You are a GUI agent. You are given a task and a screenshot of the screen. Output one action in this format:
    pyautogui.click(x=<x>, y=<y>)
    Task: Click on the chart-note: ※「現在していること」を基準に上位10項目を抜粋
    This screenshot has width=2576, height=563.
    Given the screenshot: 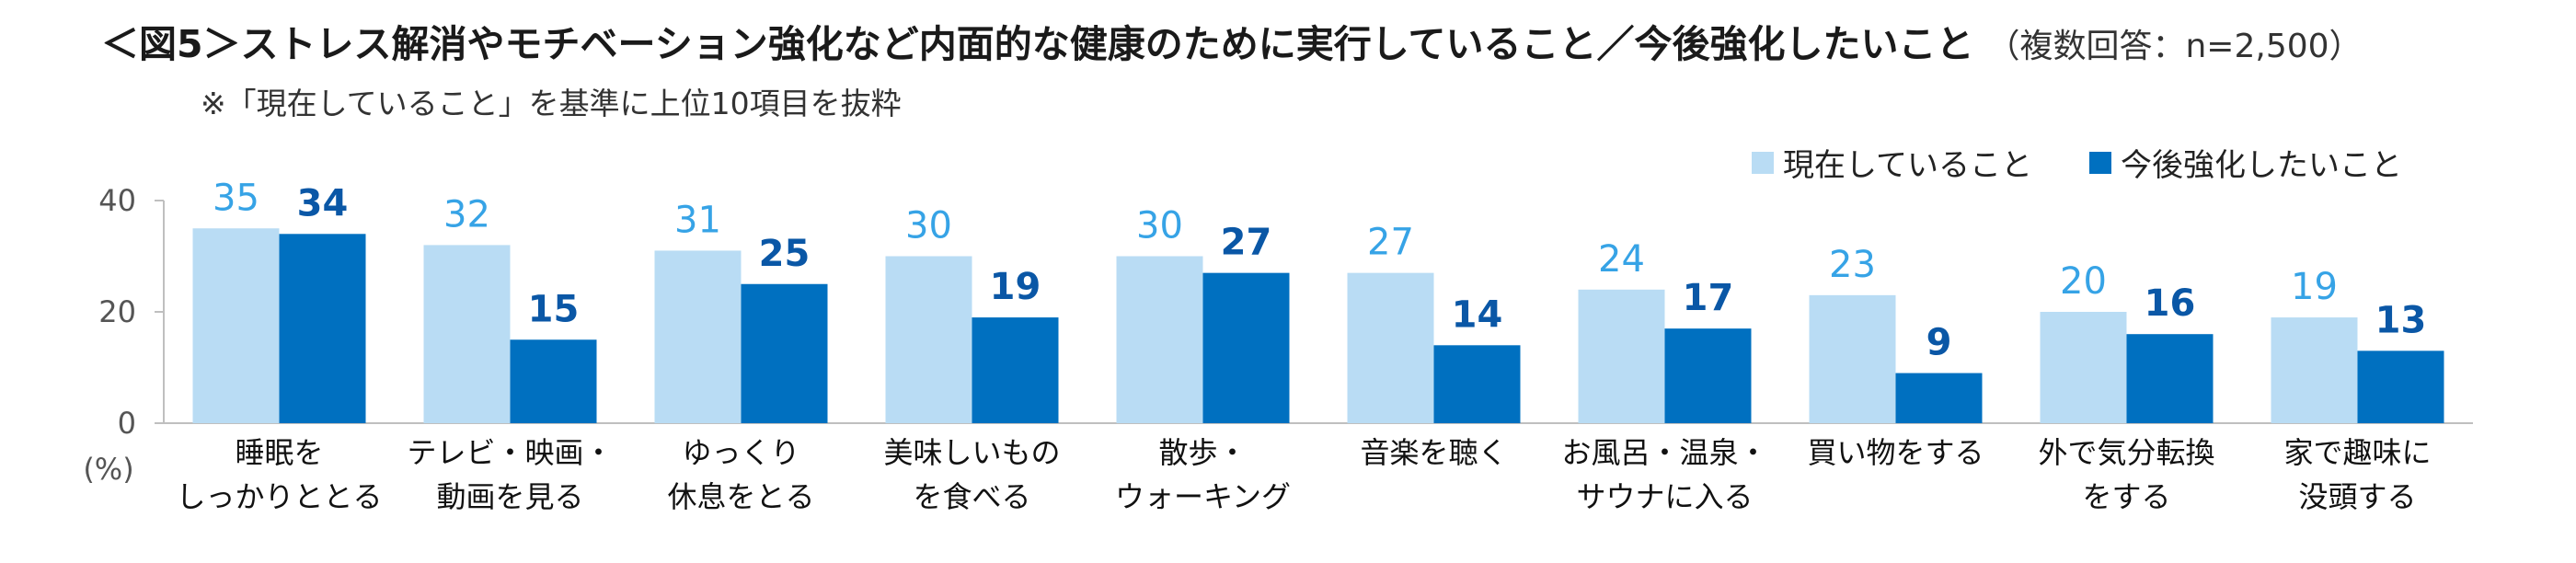 What is the action you would take?
    pyautogui.click(x=551, y=103)
    